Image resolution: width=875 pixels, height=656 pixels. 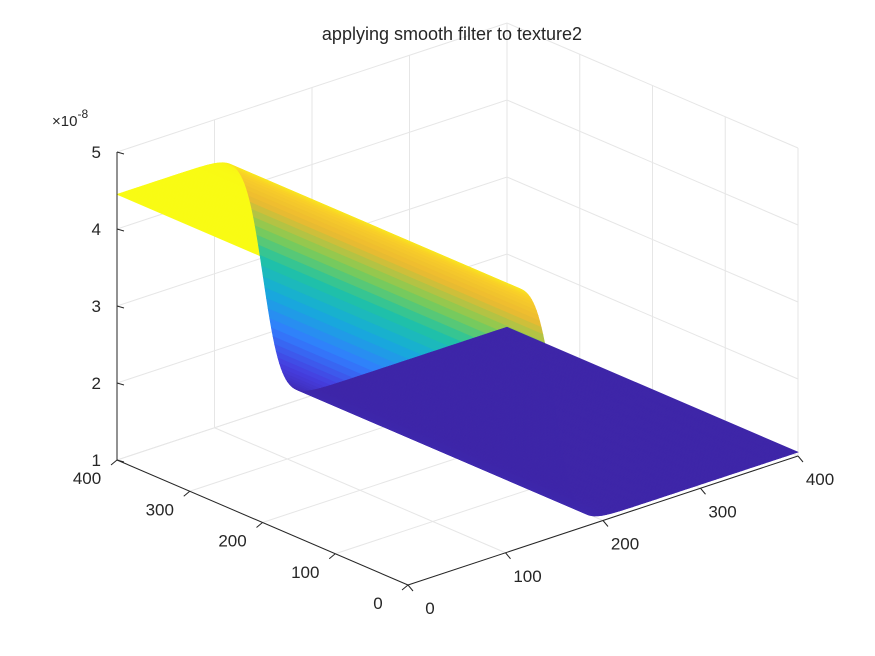 What do you see at coordinates (527, 576) in the screenshot?
I see `x-tick-label: 100` at bounding box center [527, 576].